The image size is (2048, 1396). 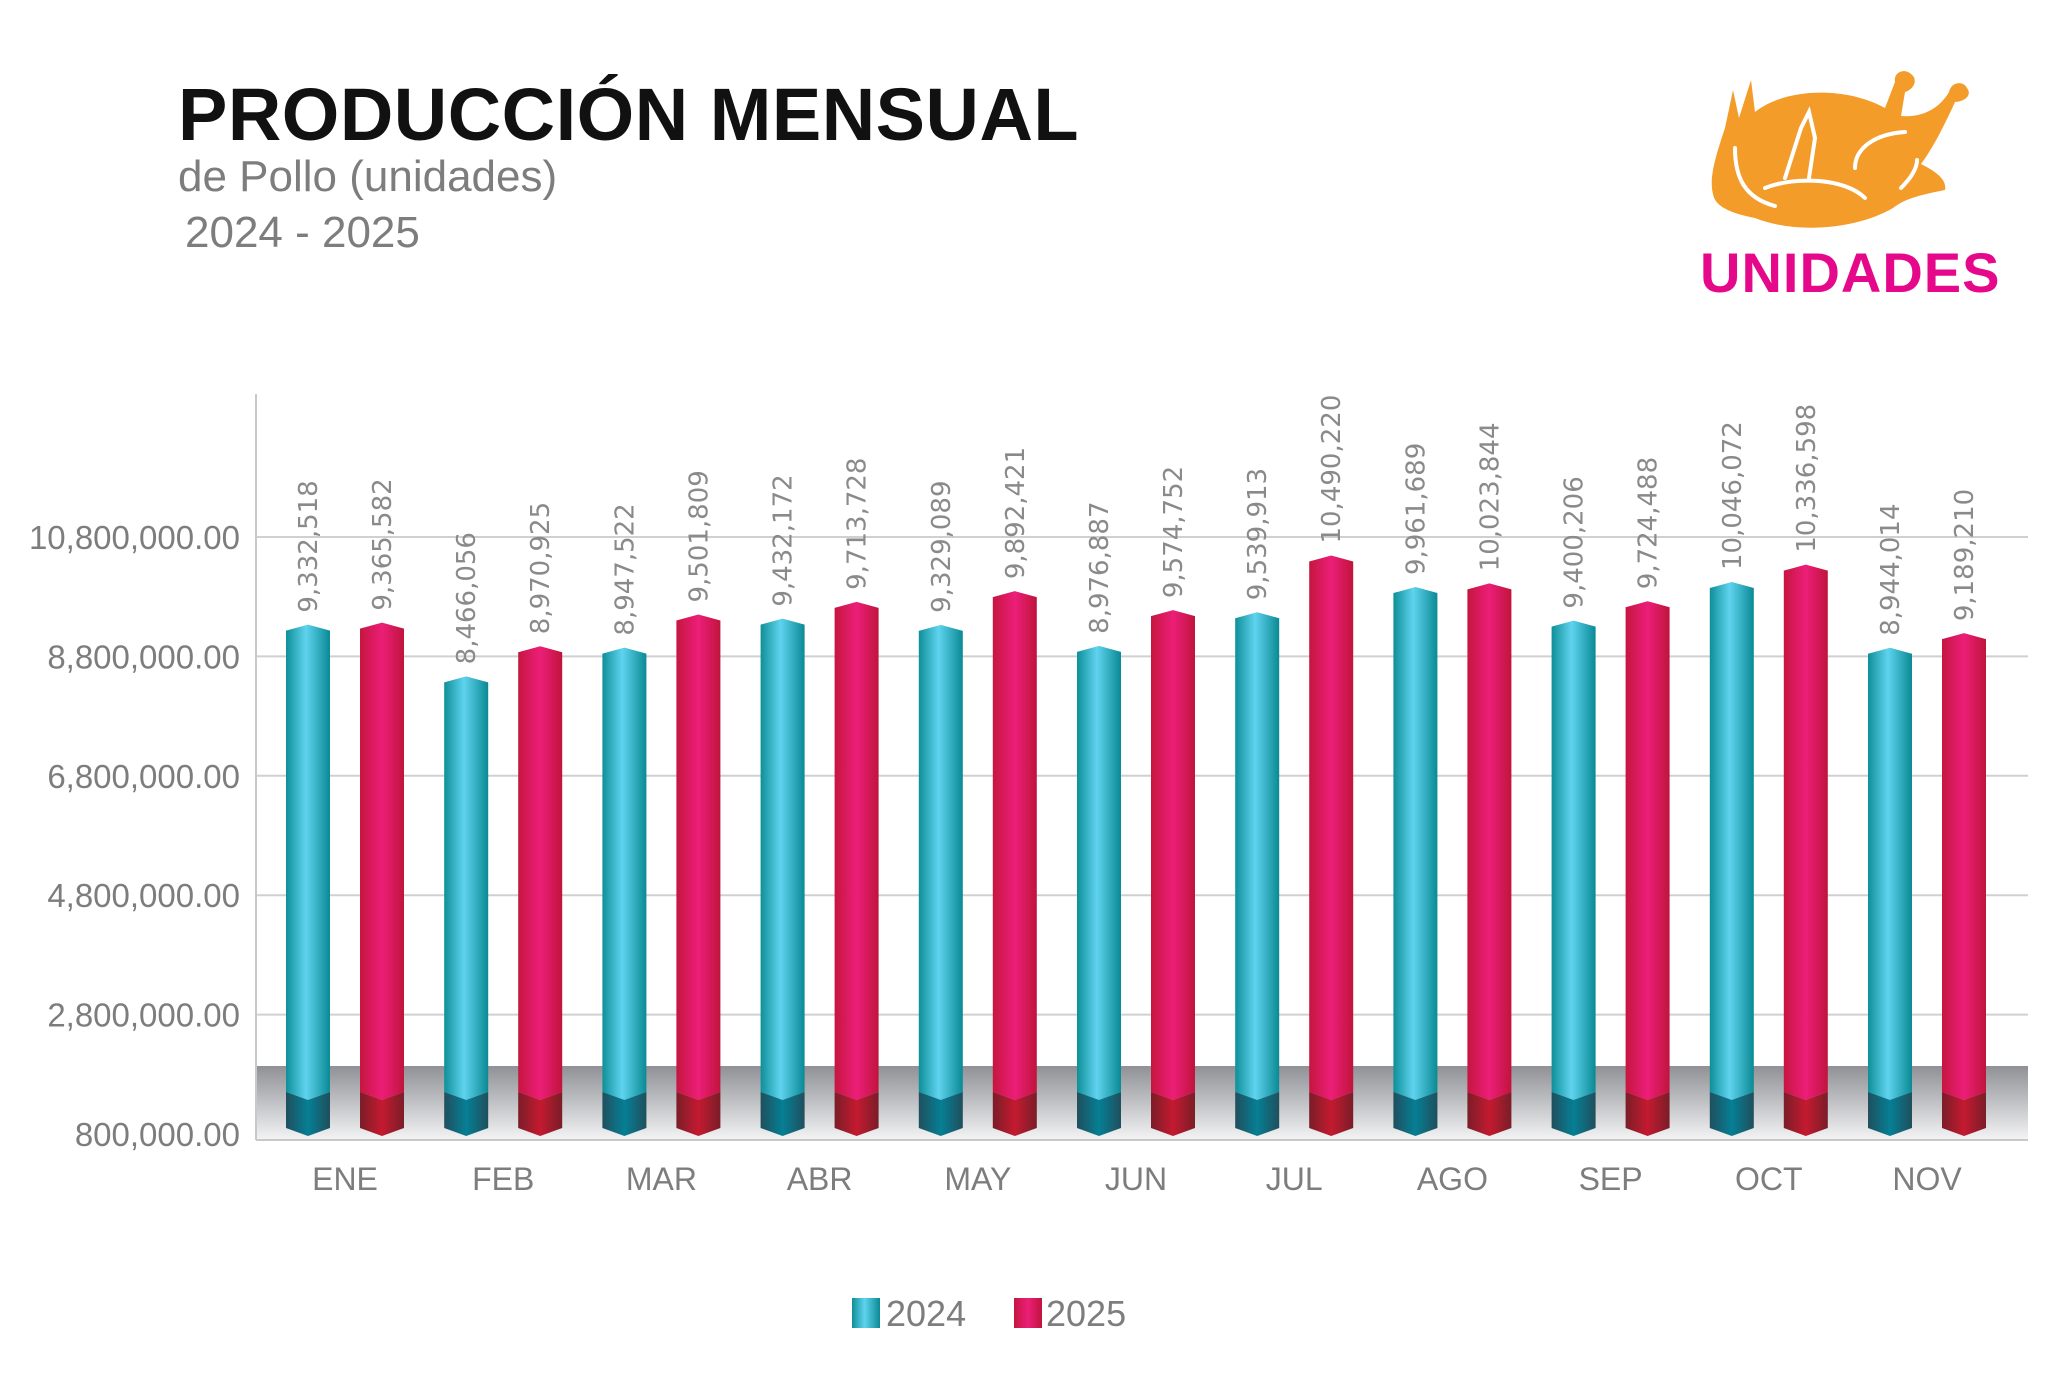 What do you see at coordinates (1647, 796) in the screenshot?
I see `bar-2025-SEP: 9,724,488` at bounding box center [1647, 796].